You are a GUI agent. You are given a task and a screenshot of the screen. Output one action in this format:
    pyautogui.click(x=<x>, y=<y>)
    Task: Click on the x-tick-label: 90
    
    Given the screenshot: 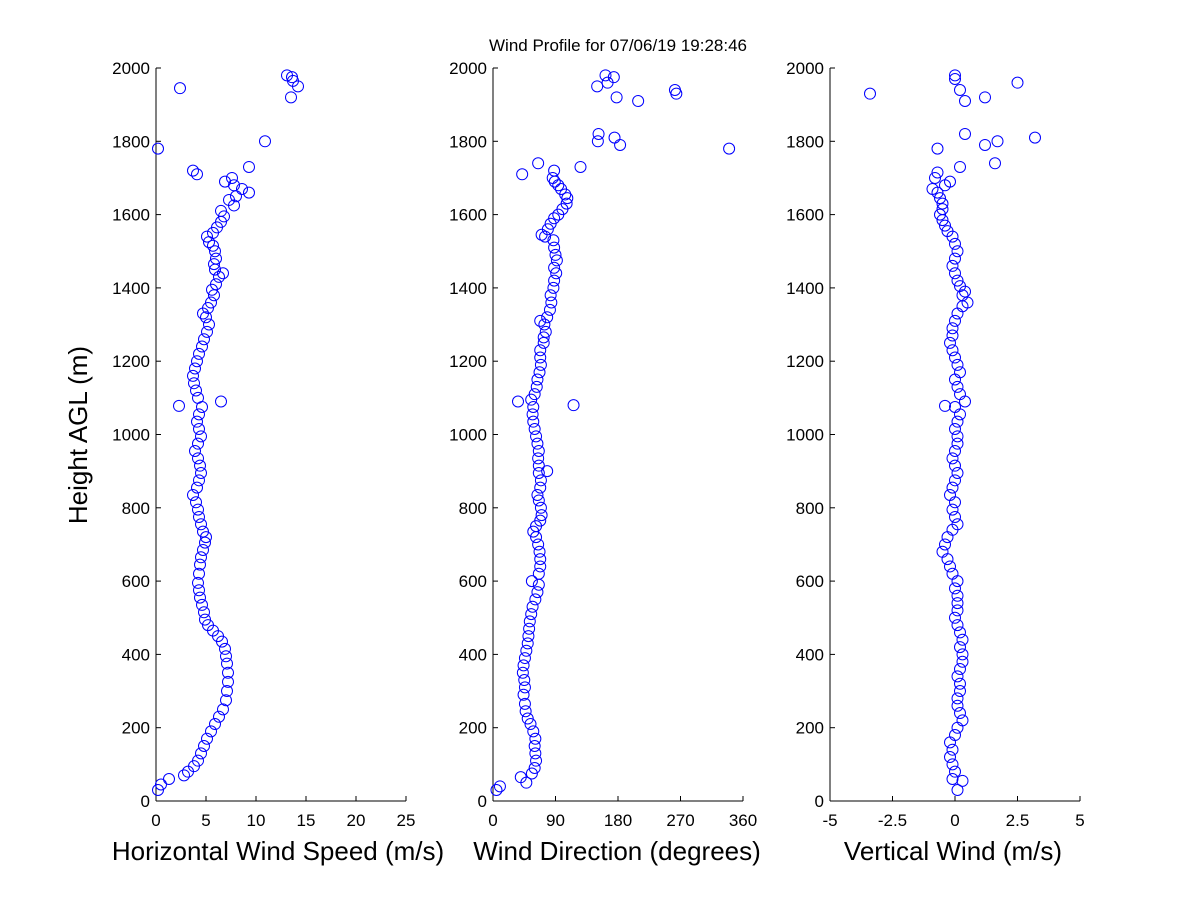 What is the action you would take?
    pyautogui.click(x=555, y=820)
    